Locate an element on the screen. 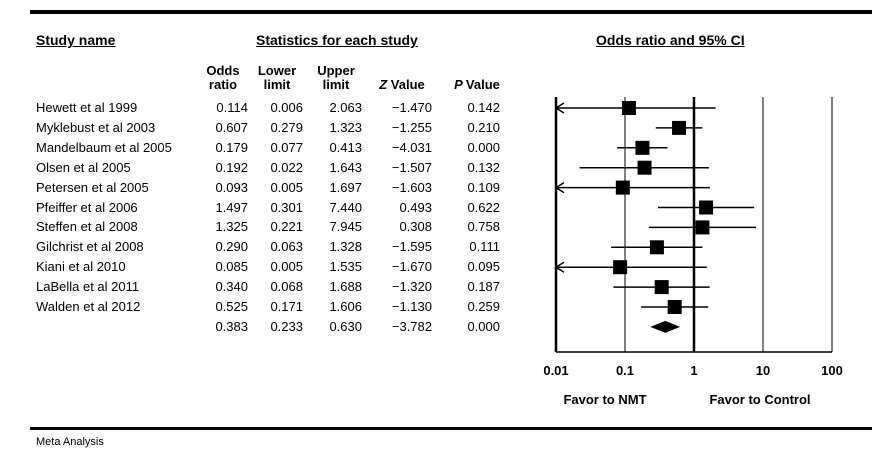 This screenshot has height=453, width=875. upper-limit-cell: 1.643 is located at coordinates (345, 167).